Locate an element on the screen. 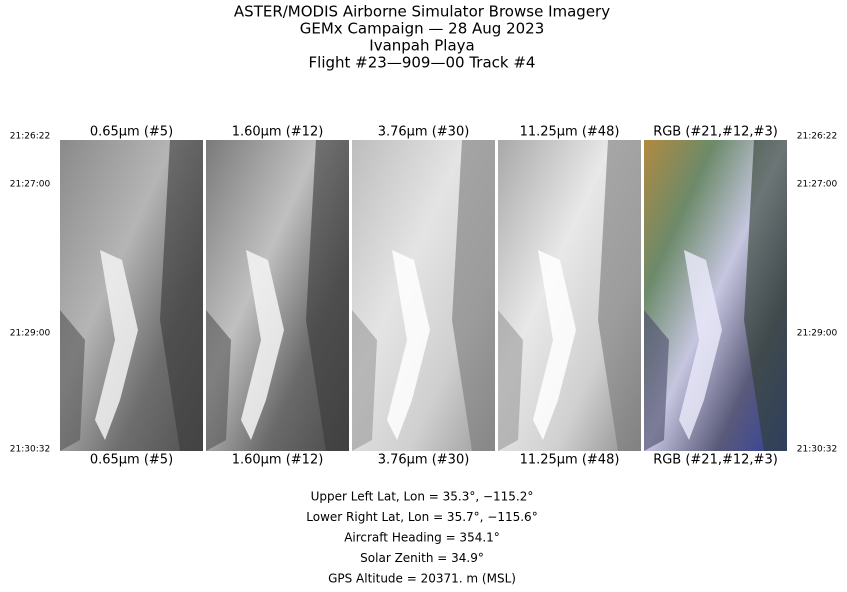 The image size is (847, 592). info-line: Upper Left Lat, Lon = 35.3°, −115.2° is located at coordinates (422, 497).